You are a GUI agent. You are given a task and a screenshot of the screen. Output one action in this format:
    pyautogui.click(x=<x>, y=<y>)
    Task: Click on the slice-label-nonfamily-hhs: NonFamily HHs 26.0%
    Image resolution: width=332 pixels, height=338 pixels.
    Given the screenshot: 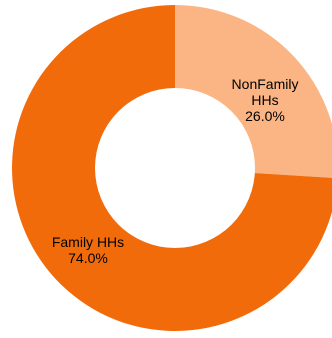 What is the action you would take?
    pyautogui.click(x=265, y=100)
    